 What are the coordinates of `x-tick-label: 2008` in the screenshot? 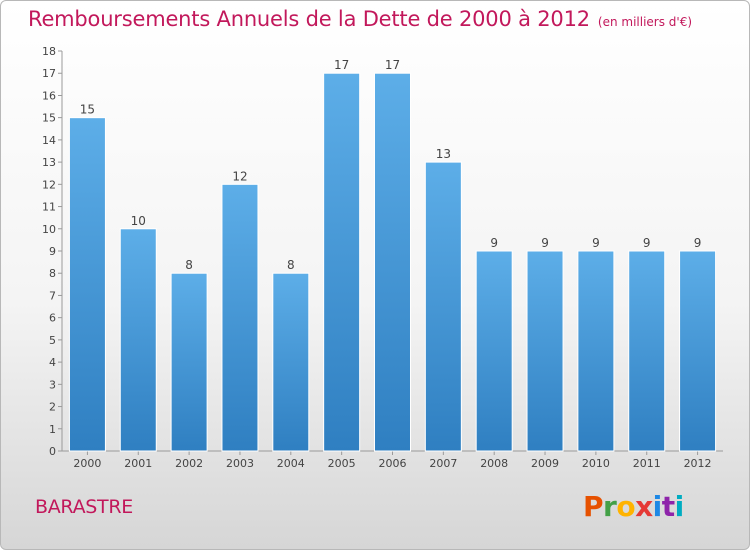 It's located at (494, 463).